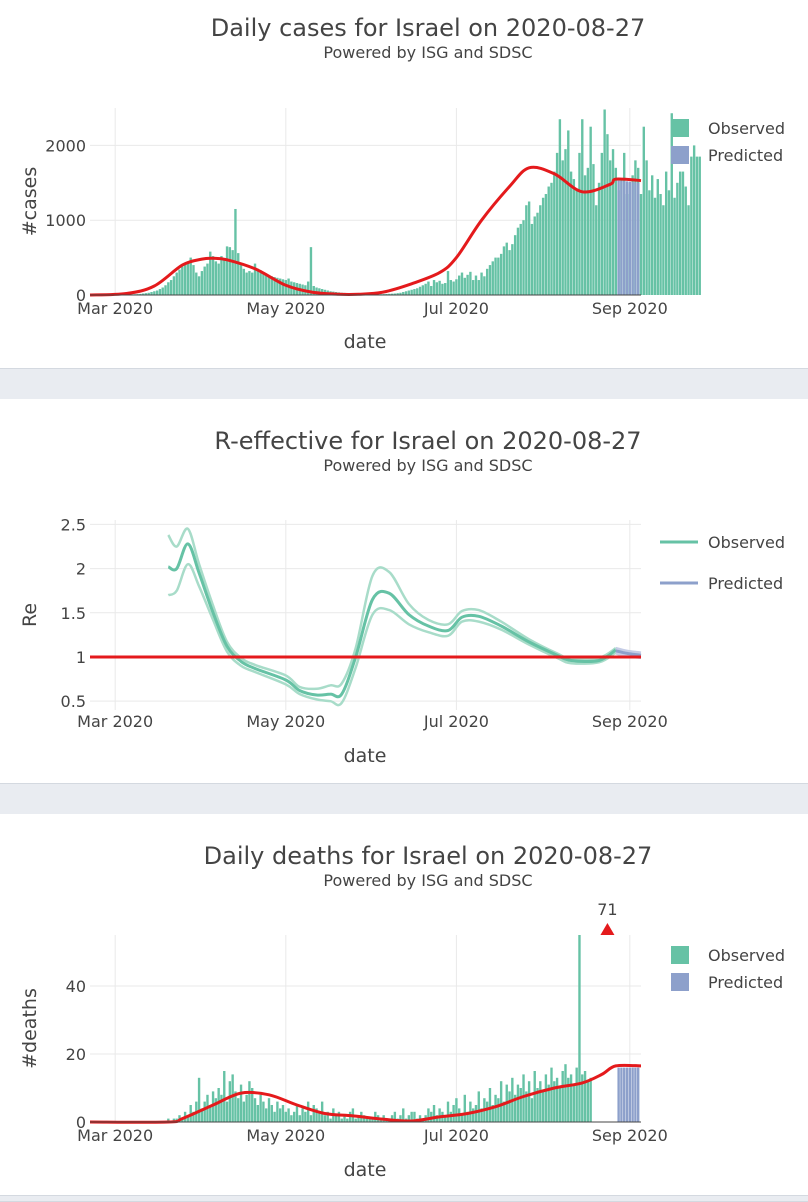 The width and height of the screenshot is (808, 1202). Describe the element at coordinates (427, 441) in the screenshot. I see `chart-title: R-effective for Israel on 2020-08-27` at that location.